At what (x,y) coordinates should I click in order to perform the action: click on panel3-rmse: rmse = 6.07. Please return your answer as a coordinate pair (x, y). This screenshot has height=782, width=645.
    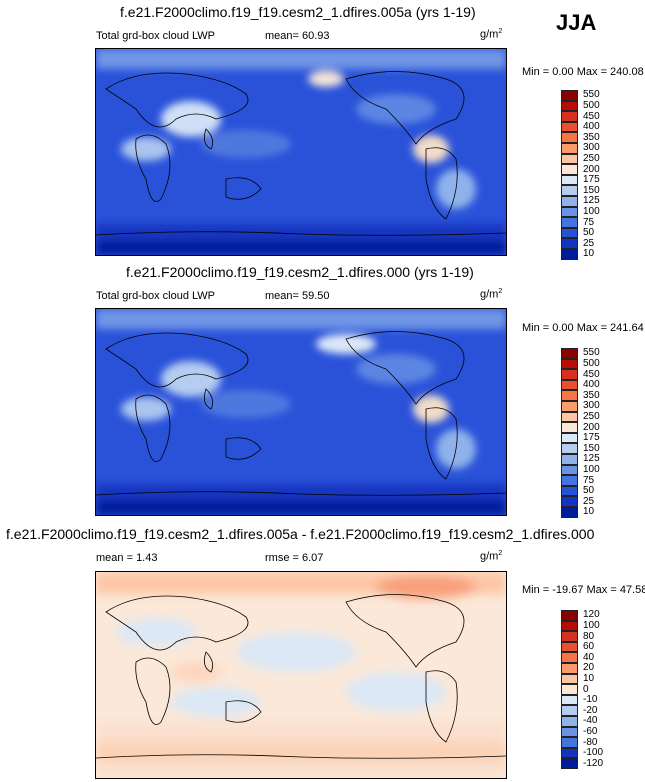
    Looking at the image, I should click on (294, 558).